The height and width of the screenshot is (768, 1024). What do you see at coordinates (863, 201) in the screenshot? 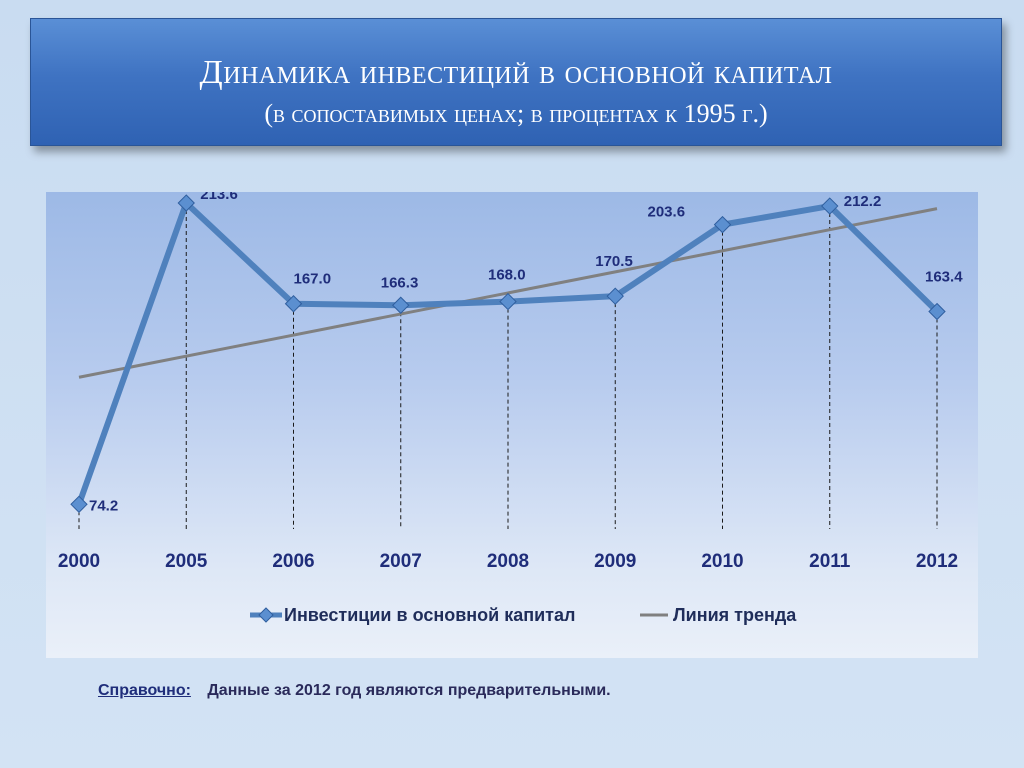
I see `data-label: 212.2` at bounding box center [863, 201].